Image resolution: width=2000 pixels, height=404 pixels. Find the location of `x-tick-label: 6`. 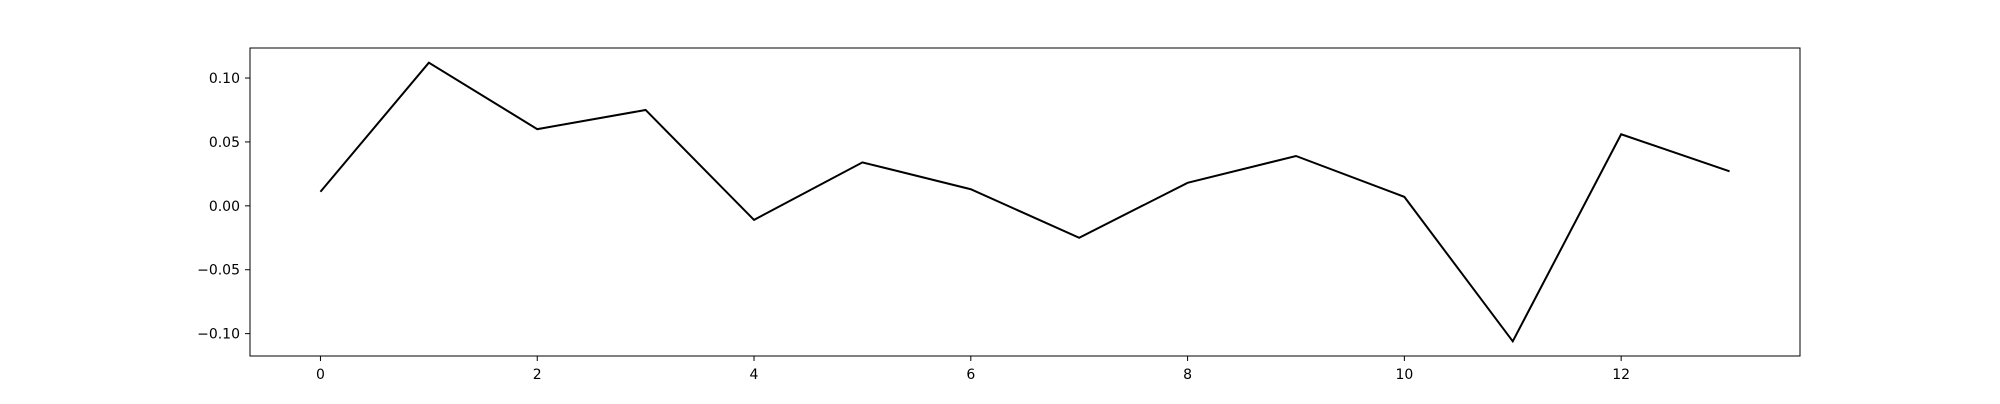

x-tick-label: 6 is located at coordinates (970, 375).